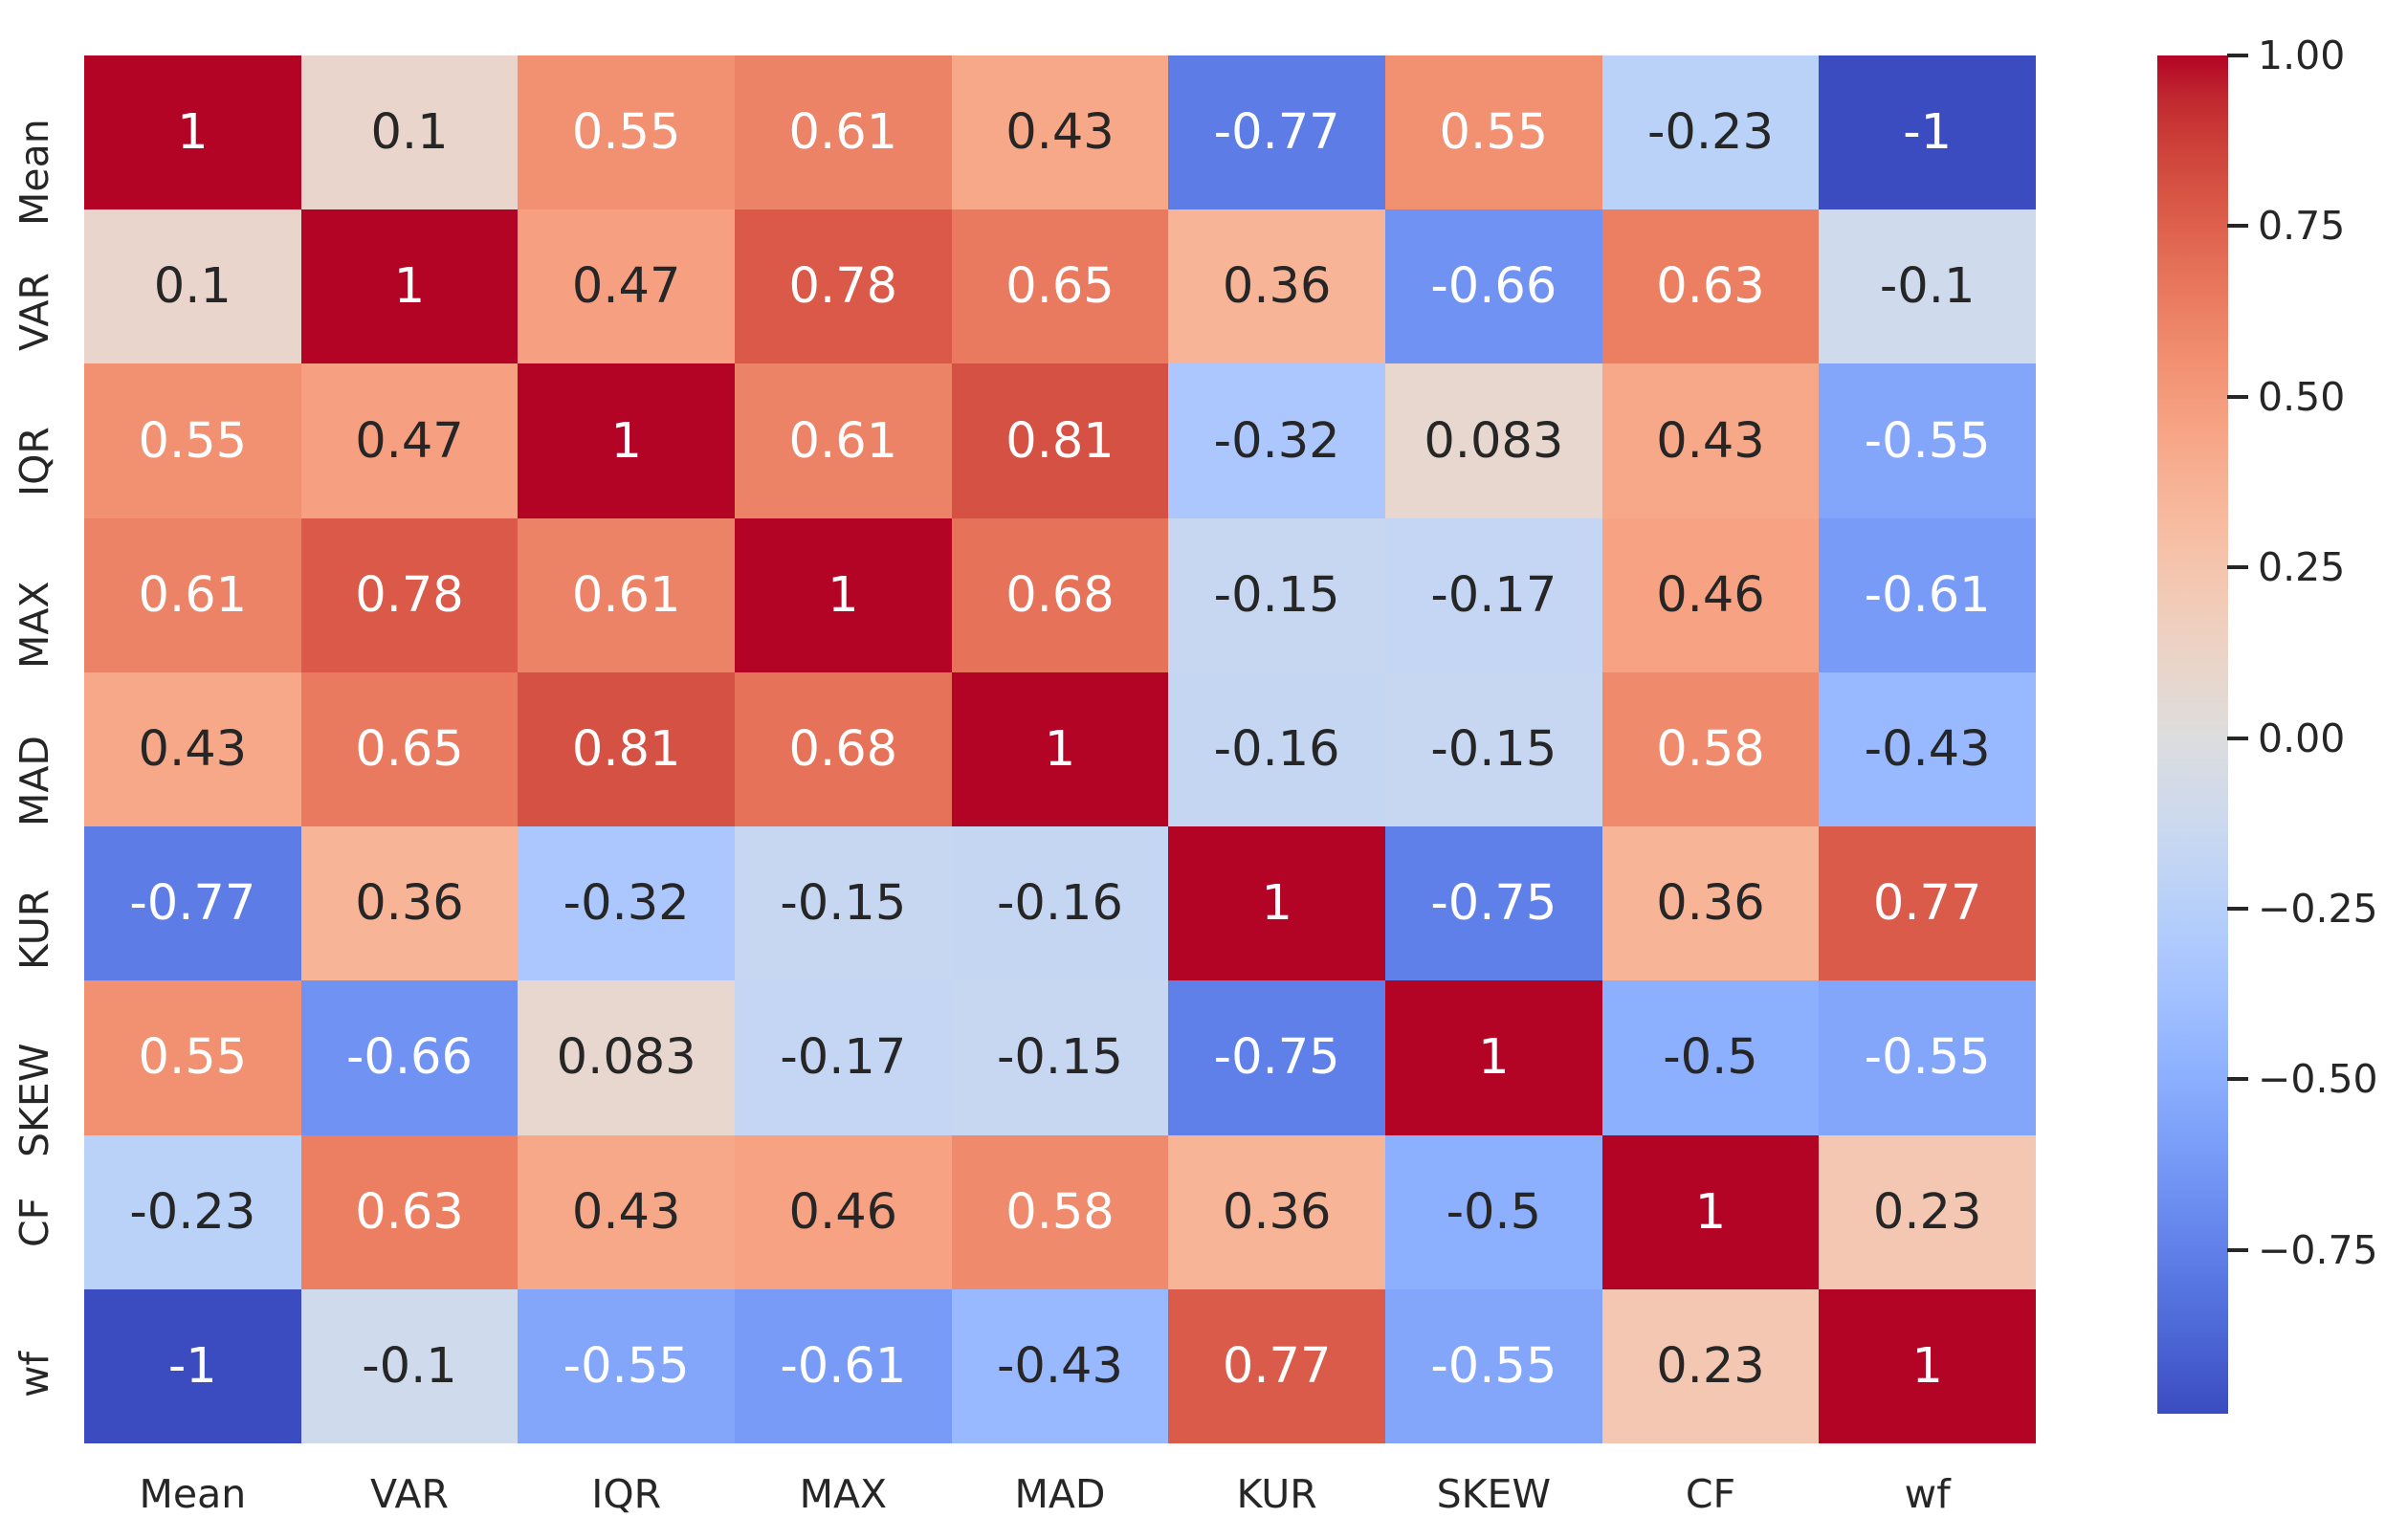  Describe the element at coordinates (34, 1222) in the screenshot. I see `y-tick-label: CF` at that location.